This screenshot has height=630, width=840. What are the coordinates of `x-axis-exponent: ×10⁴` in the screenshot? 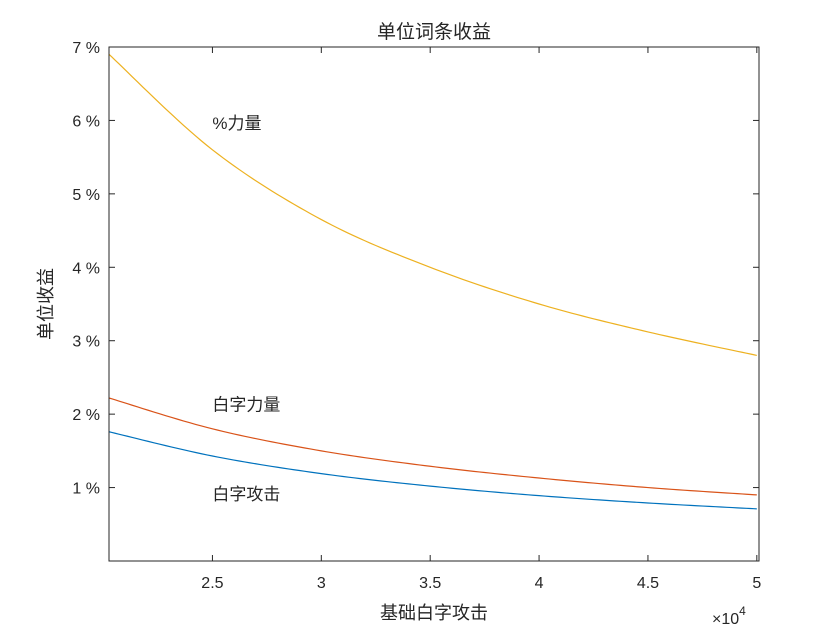 It's located at (729, 616).